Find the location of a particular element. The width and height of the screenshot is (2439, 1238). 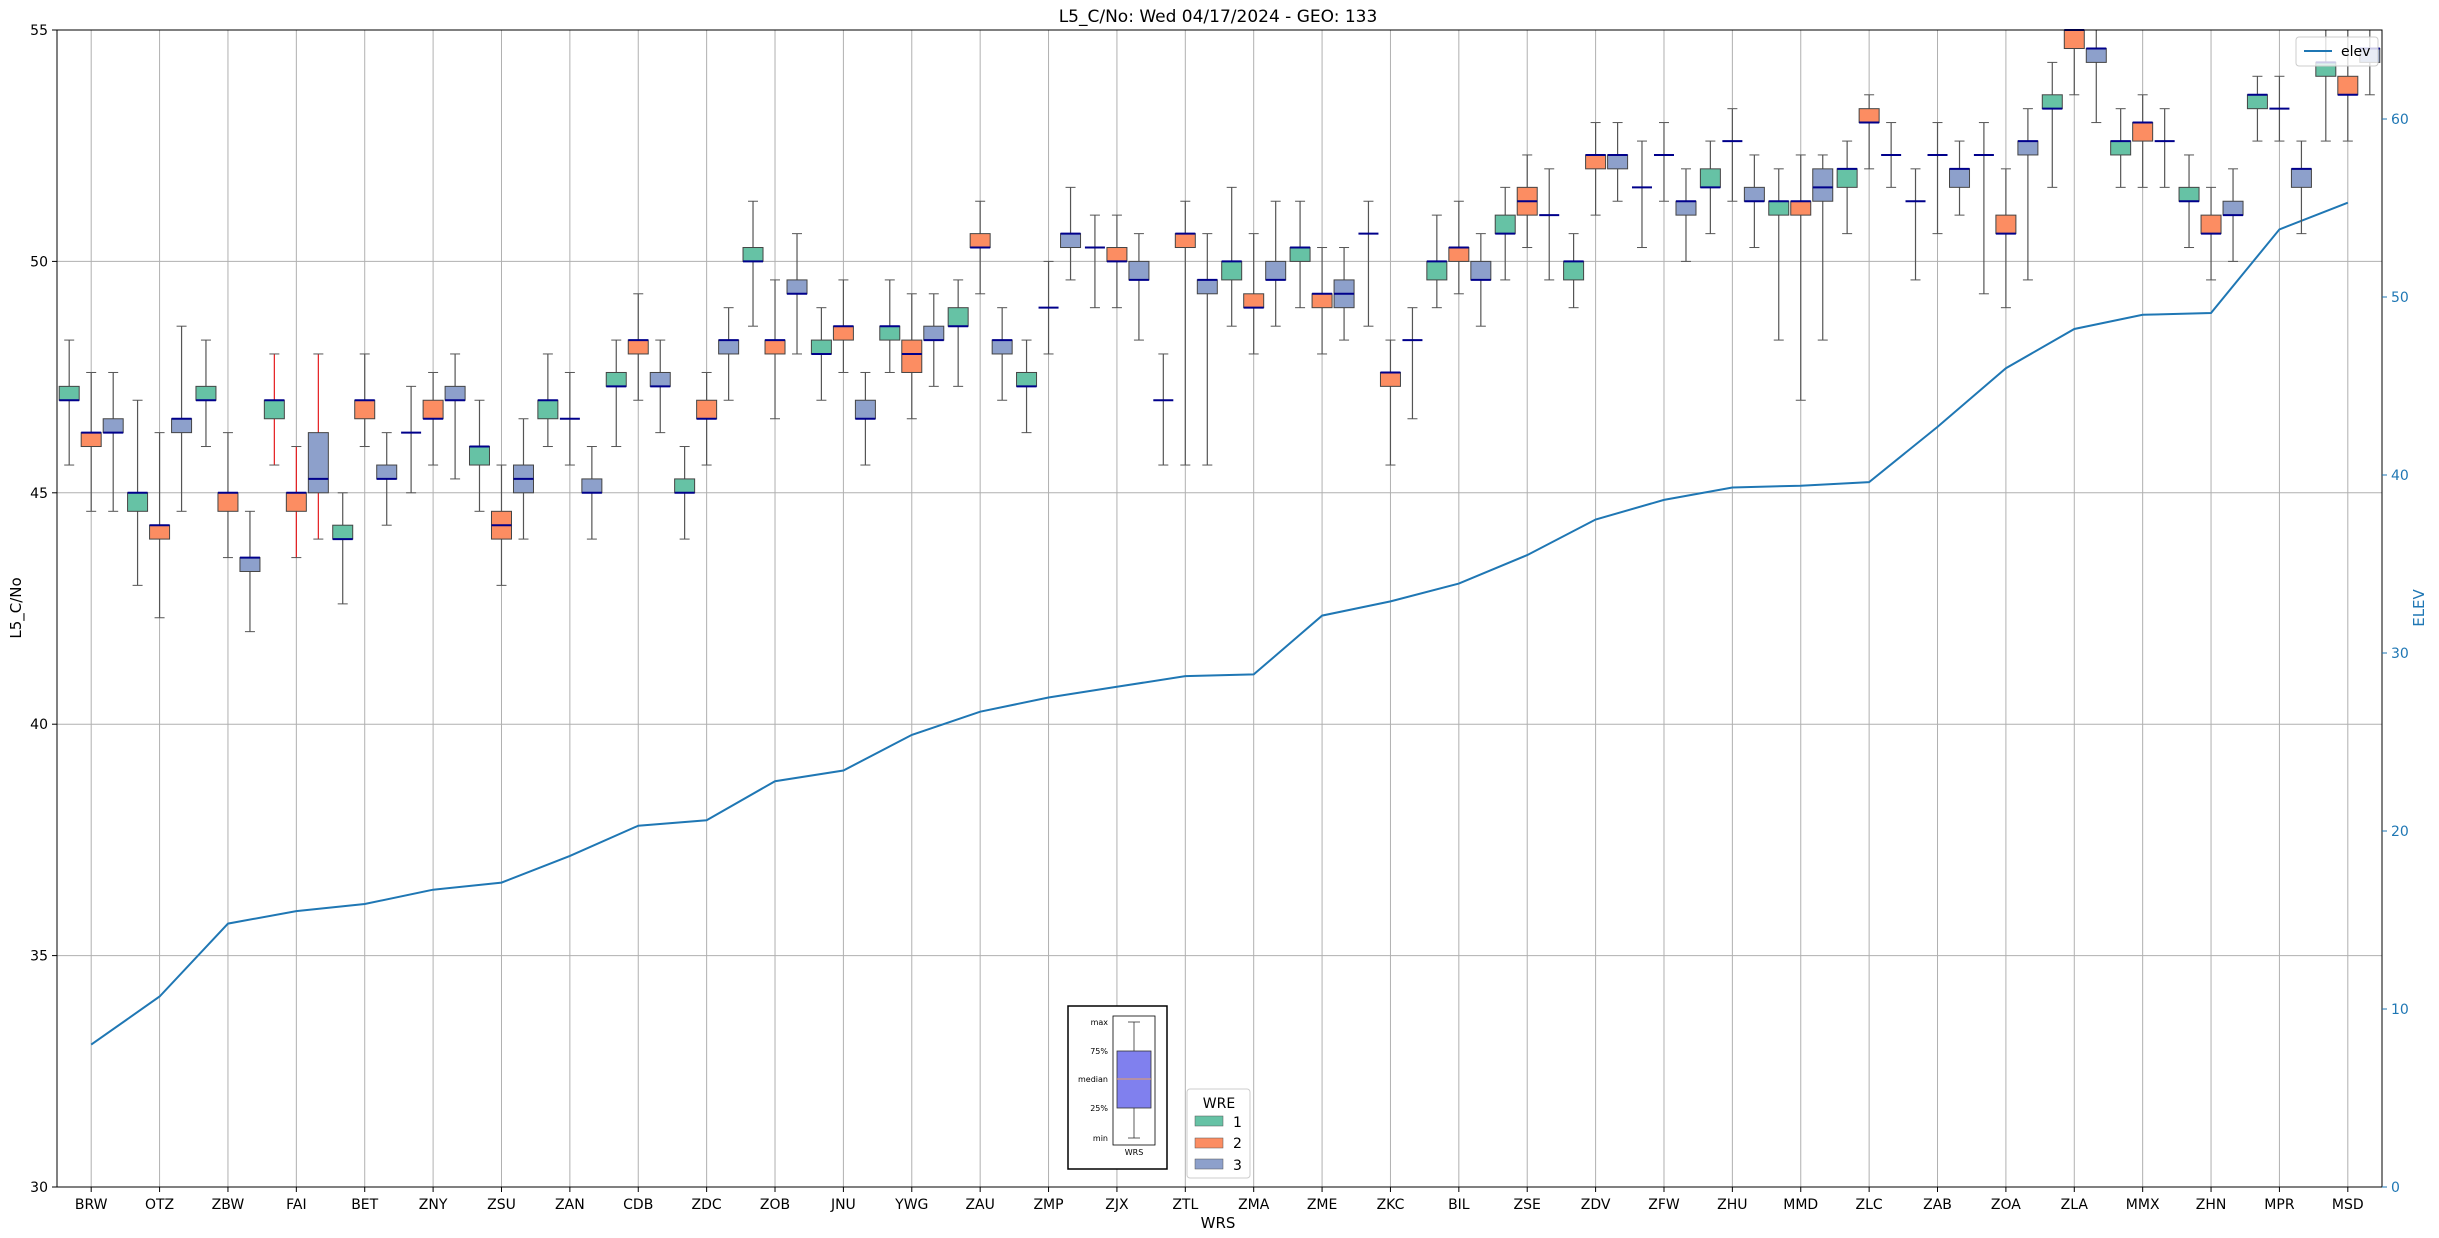

box-wre-2-zbw is located at coordinates (228, 495).